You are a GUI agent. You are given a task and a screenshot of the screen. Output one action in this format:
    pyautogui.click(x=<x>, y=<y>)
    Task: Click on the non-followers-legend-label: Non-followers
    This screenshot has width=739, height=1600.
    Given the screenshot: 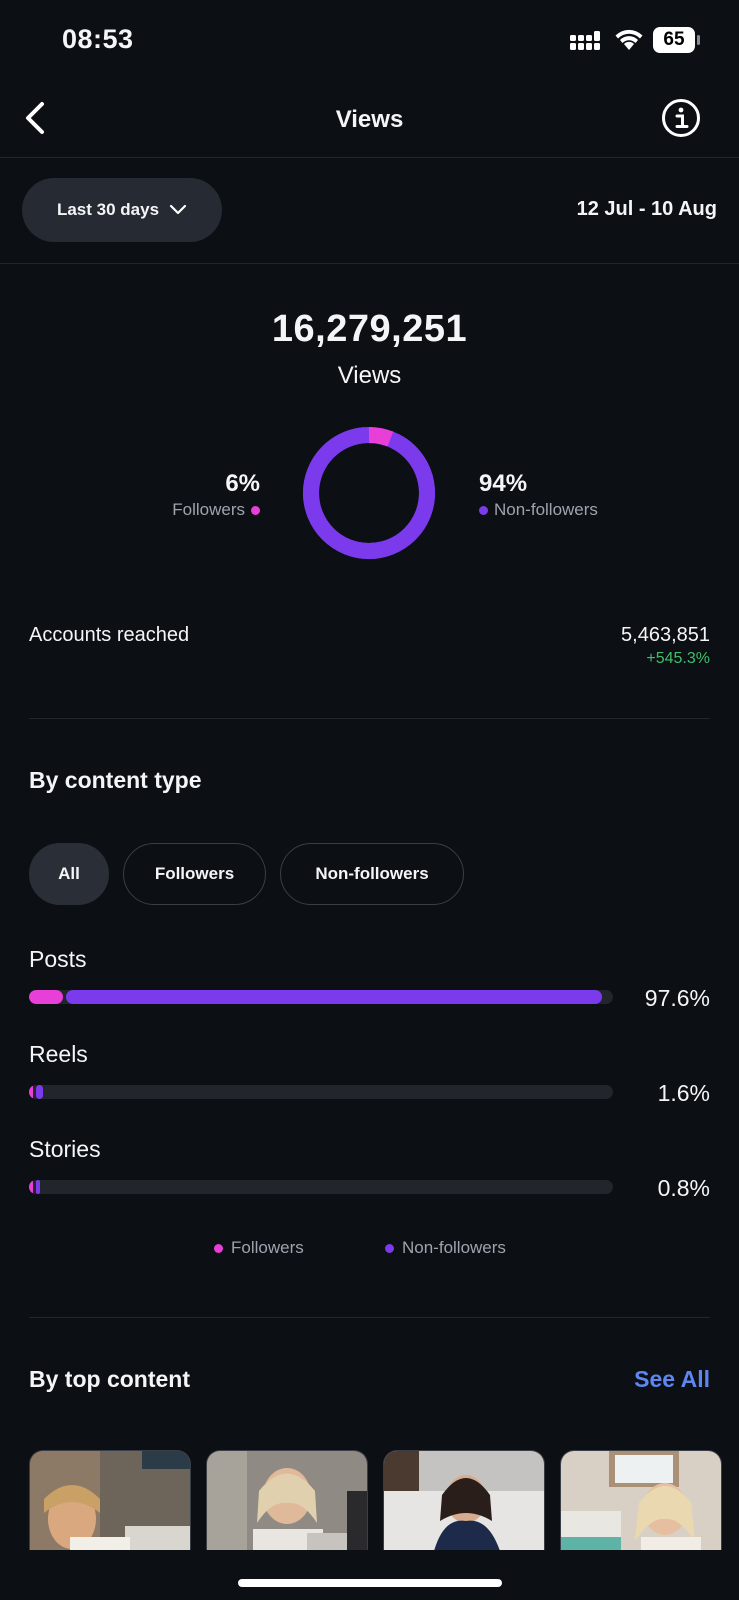 What is the action you would take?
    pyautogui.click(x=546, y=509)
    